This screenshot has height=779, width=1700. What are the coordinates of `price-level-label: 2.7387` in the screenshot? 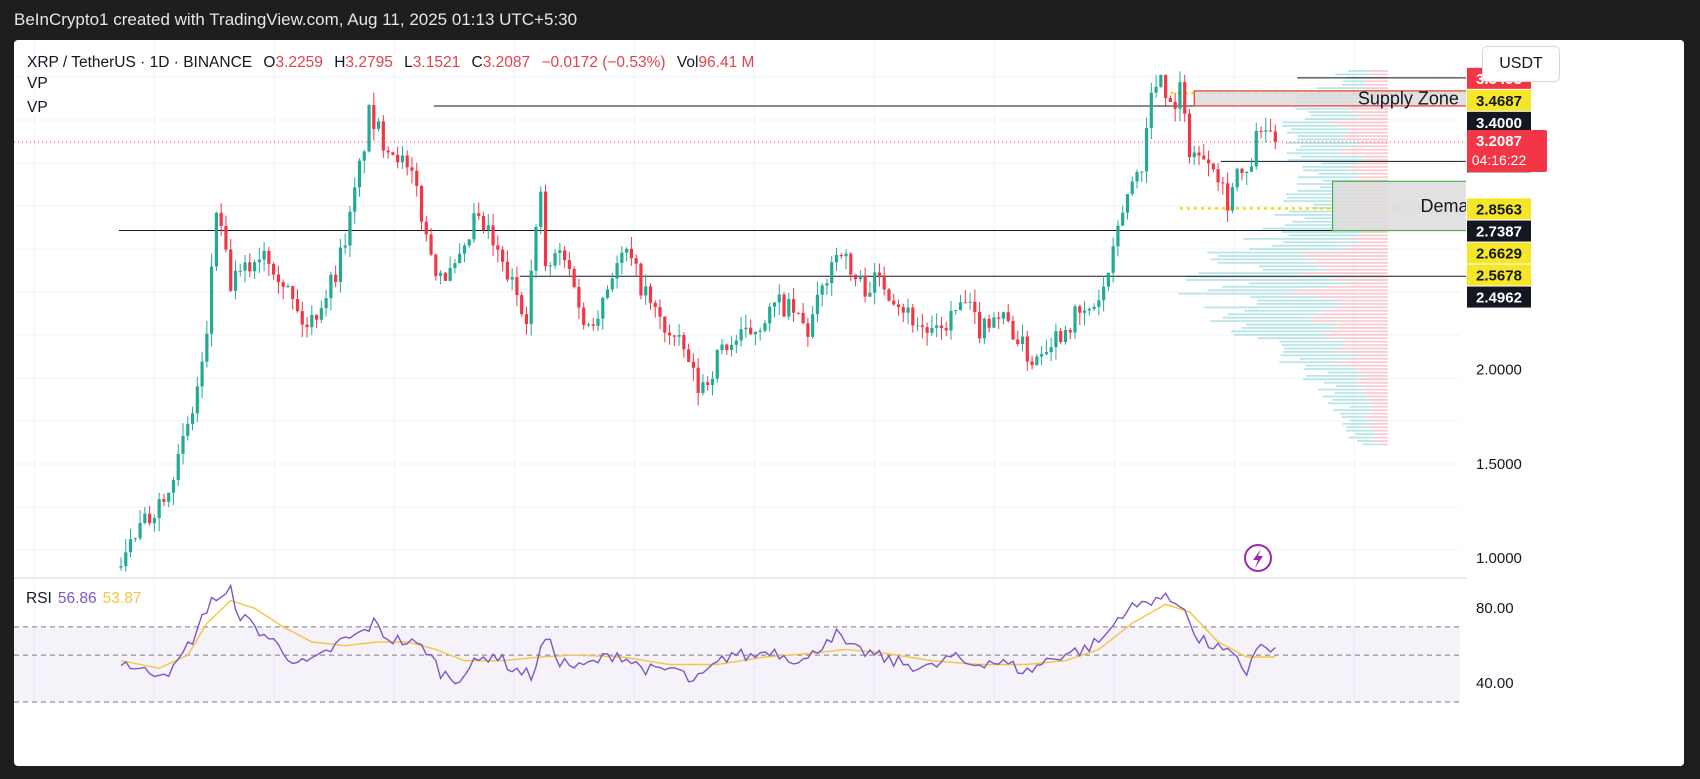 It's located at (1499, 232).